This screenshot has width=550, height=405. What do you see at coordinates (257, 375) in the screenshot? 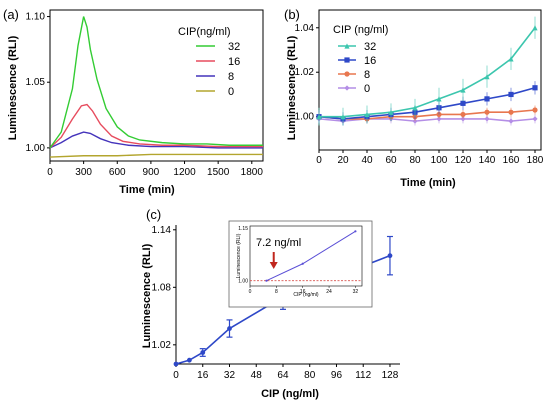
I see `panel-c-x-tick-label: 48` at bounding box center [257, 375].